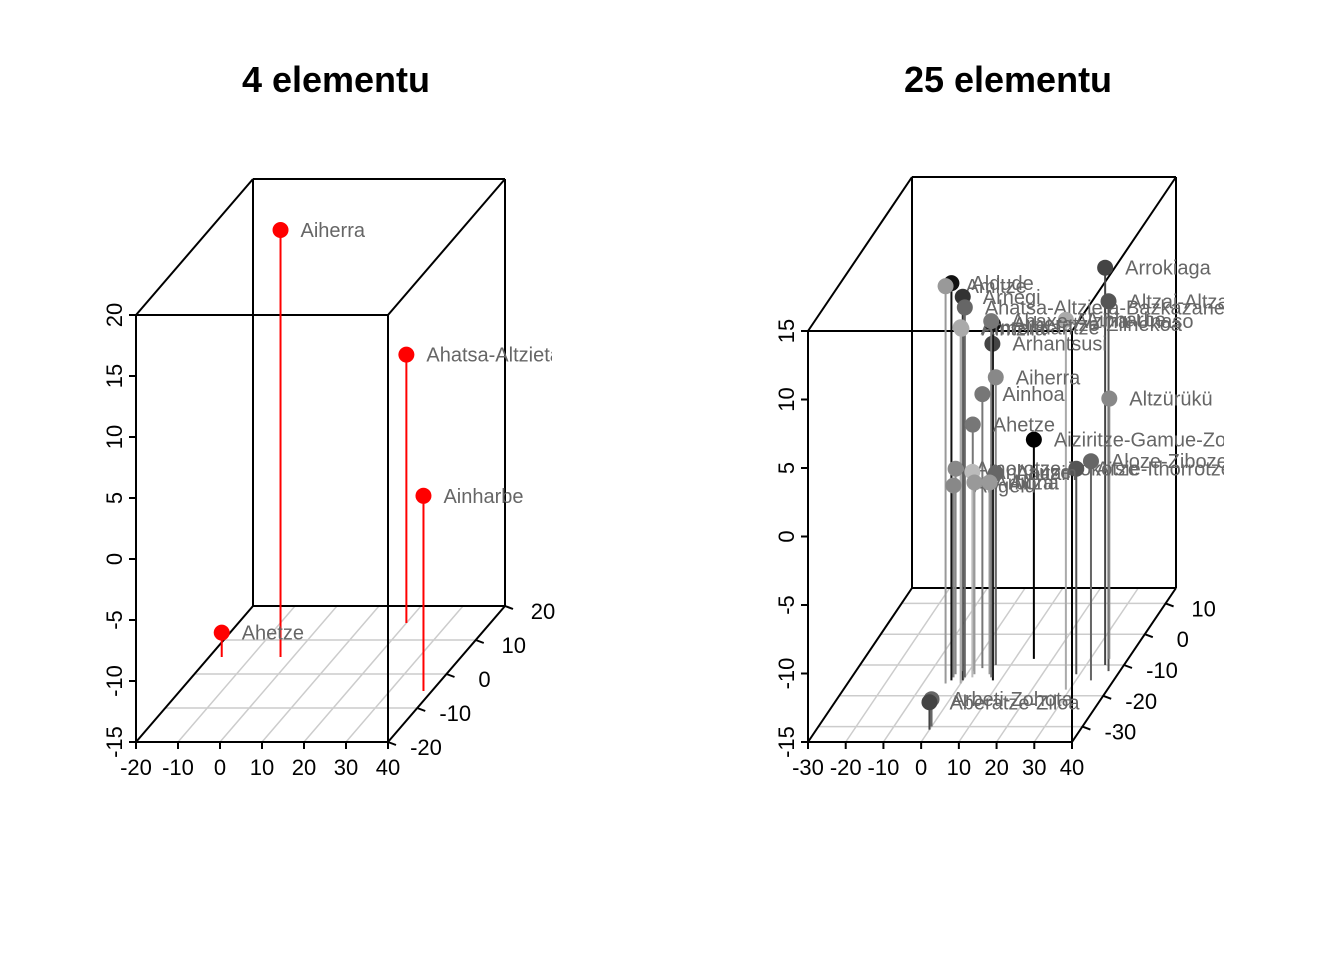 The width and height of the screenshot is (1344, 960). Describe the element at coordinates (1164, 470) in the screenshot. I see `point-label: Aïsie-Ithorrotze` at that location.